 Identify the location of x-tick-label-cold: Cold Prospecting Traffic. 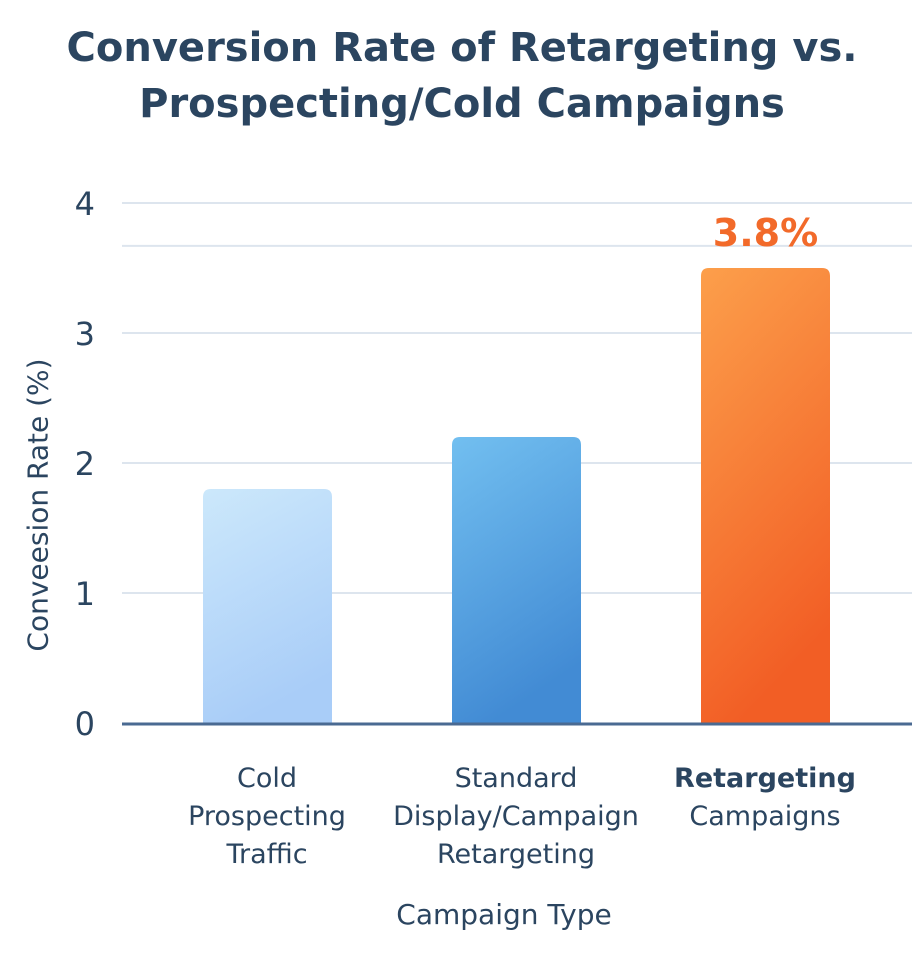
(267, 817).